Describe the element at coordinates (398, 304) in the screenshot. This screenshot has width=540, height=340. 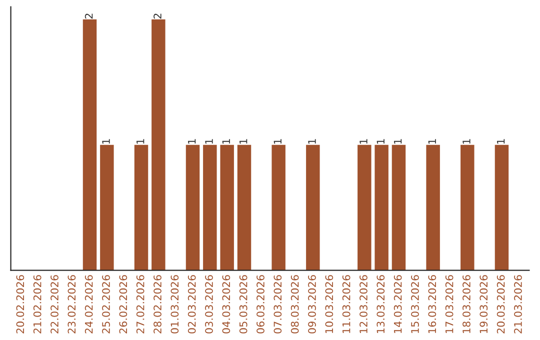
I see `x-tick-label: 14.03.2026` at that location.